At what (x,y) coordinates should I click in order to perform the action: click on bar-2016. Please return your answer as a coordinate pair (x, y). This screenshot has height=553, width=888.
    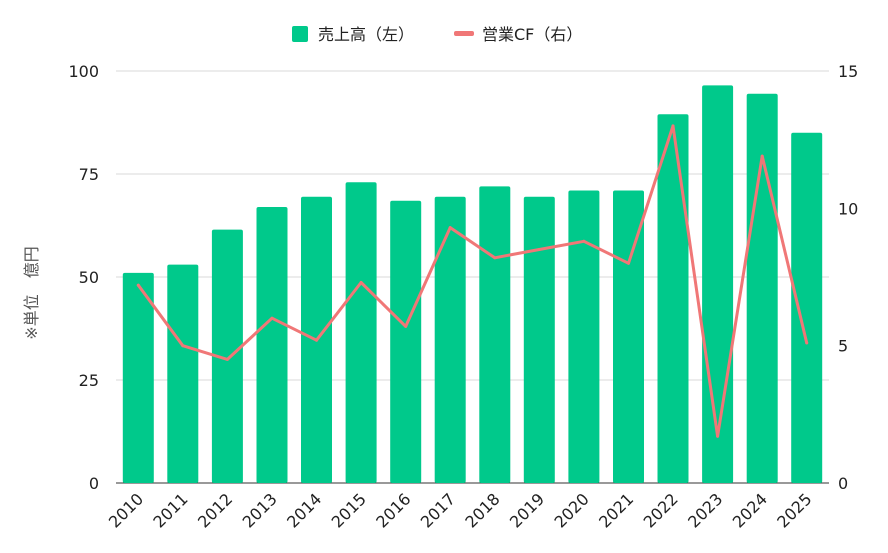
    Looking at the image, I should click on (406, 342).